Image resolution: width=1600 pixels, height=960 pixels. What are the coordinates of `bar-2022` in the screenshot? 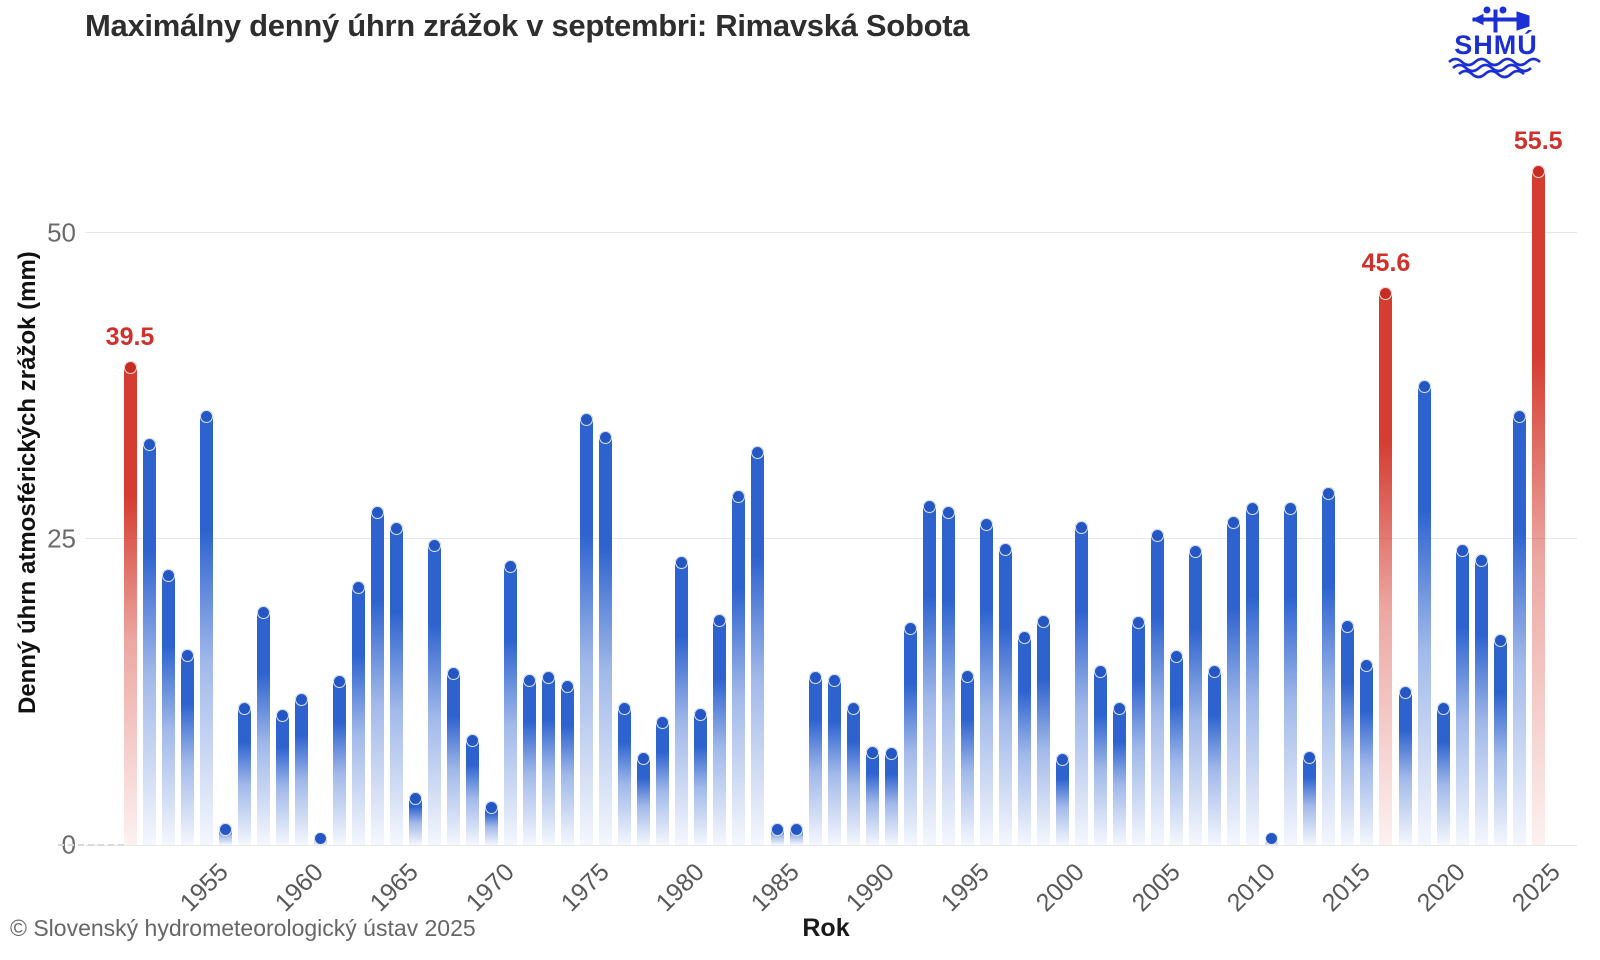 It's located at (1481, 699).